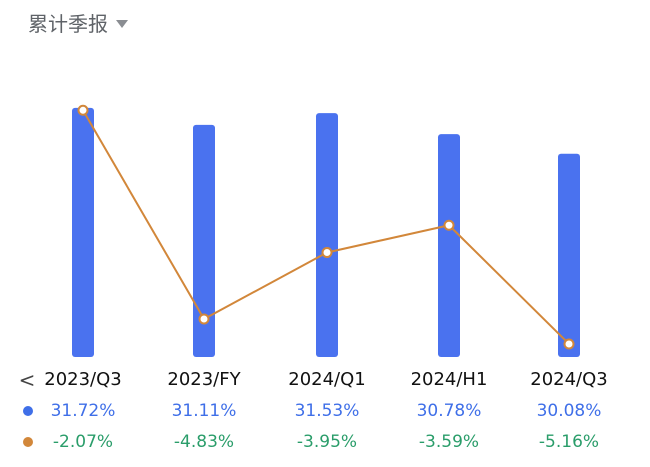 The width and height of the screenshot is (650, 467). Describe the element at coordinates (68, 24) in the screenshot. I see `chart-title: 累计季报` at that location.